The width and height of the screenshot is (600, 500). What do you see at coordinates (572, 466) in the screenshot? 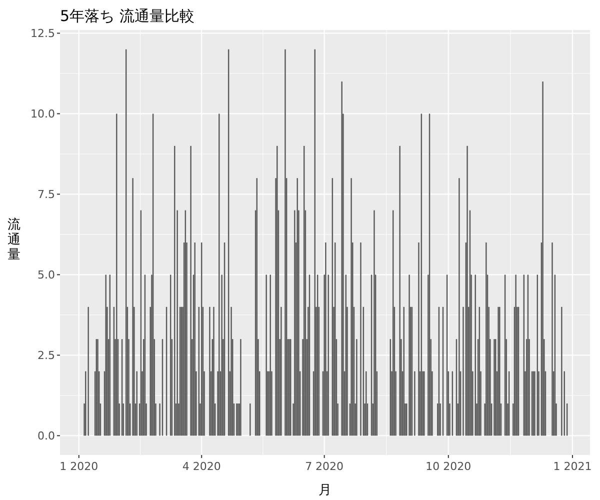
I see `x-tick-label: 1 2021` at bounding box center [572, 466].